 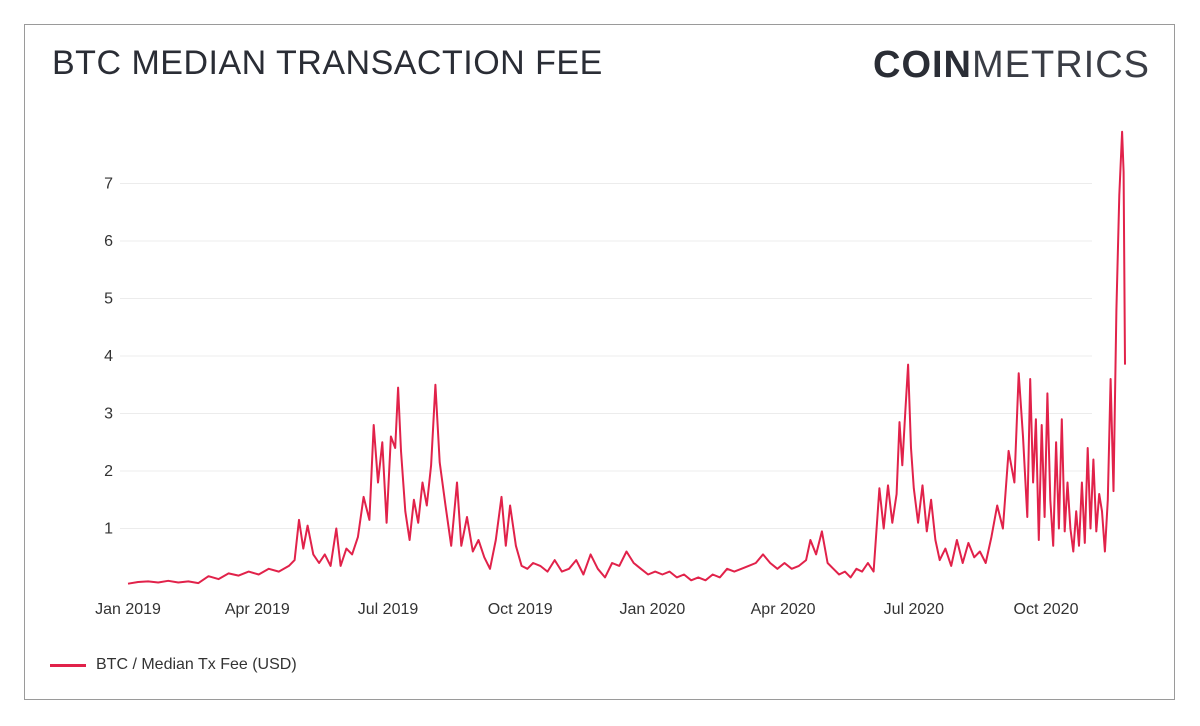 What do you see at coordinates (108, 241) in the screenshot?
I see `y-tick-label: 6` at bounding box center [108, 241].